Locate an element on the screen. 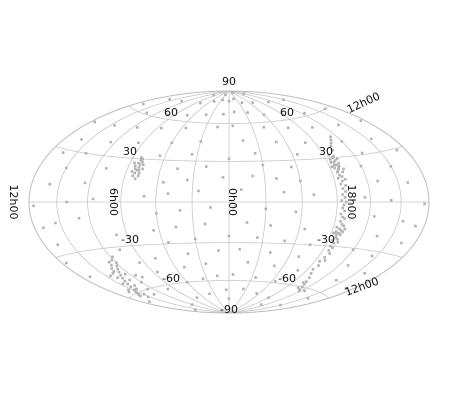 The width and height of the screenshot is (458, 403). lat-label-minus-60-right: -60 is located at coordinates (287, 278).